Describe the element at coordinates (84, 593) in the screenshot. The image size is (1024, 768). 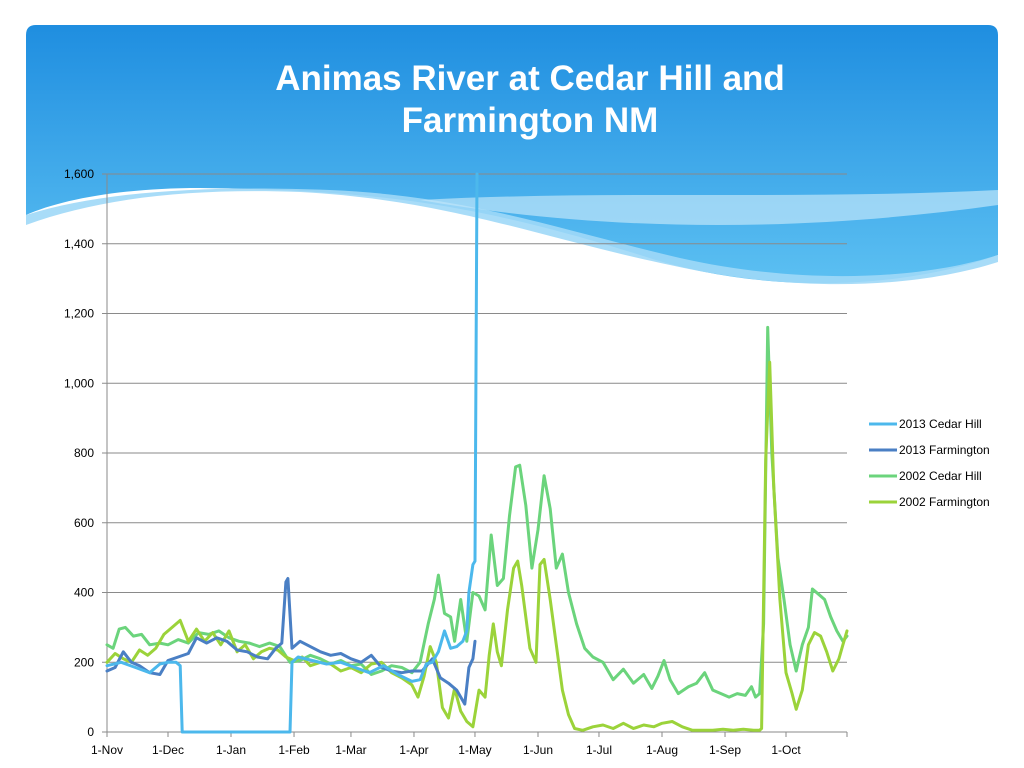
I see `y-tick-label: 400` at that location.